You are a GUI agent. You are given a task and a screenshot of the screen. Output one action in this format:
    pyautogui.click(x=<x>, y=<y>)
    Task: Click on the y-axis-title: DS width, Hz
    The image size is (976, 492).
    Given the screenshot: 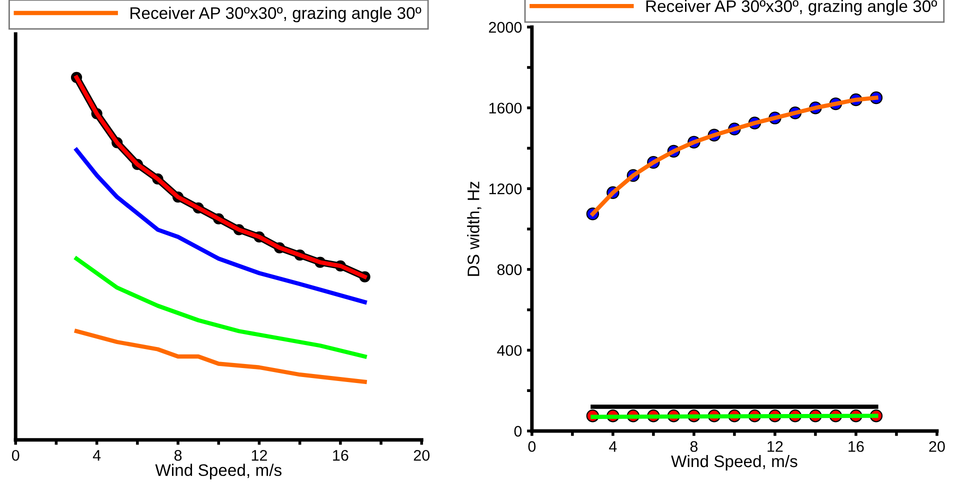 What is the action you would take?
    pyautogui.click(x=474, y=229)
    